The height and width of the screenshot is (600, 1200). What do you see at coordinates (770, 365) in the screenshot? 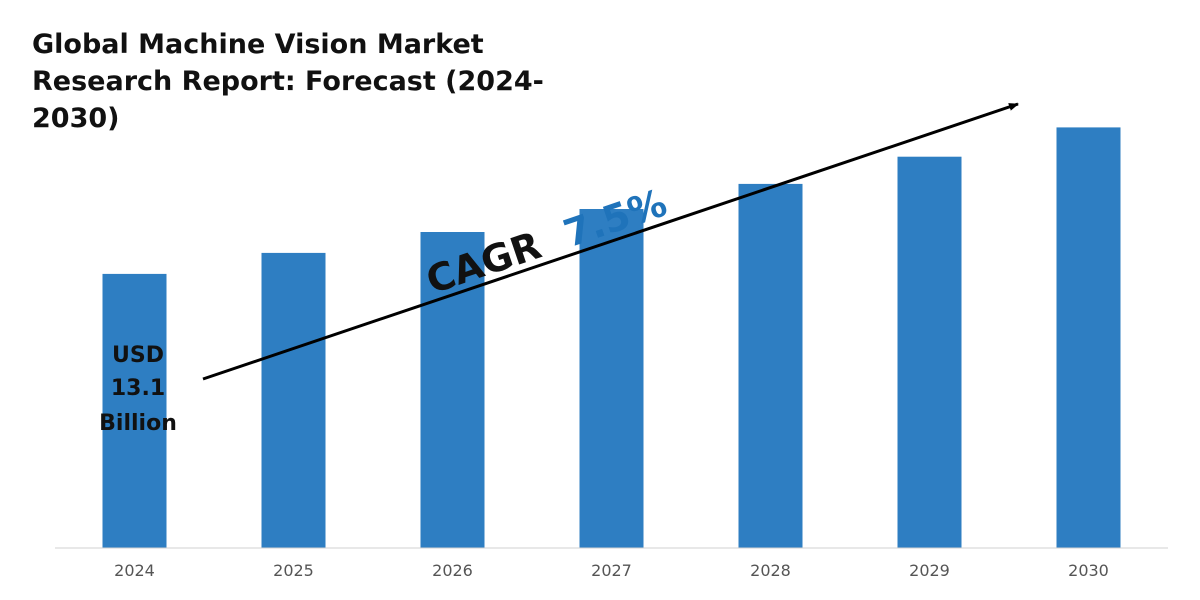
I see `bar-2028` at bounding box center [770, 365].